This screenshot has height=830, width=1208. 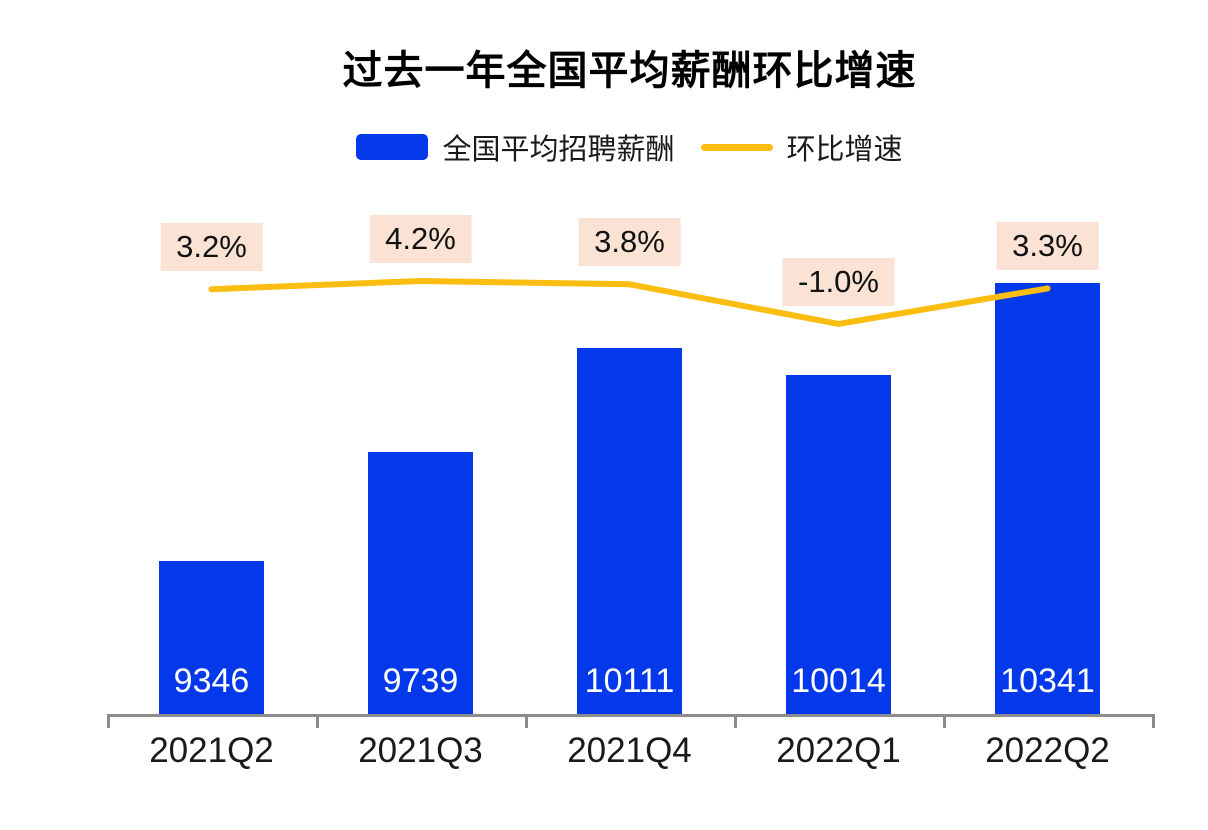 I want to click on bar-value-label: 9739, so click(x=420, y=680).